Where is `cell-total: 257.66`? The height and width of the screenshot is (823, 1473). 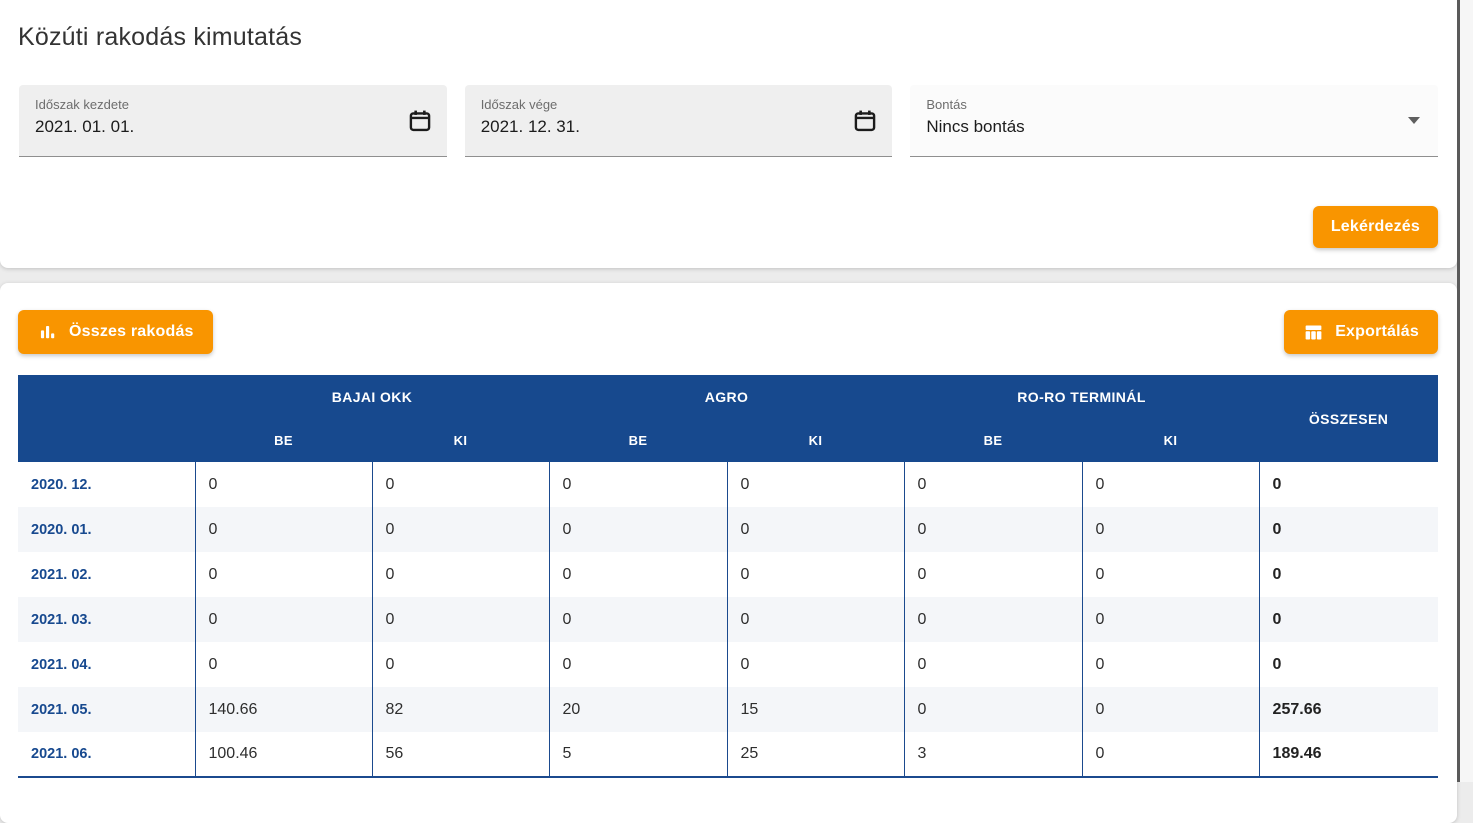 cell-total: 257.66 is located at coordinates (1297, 709).